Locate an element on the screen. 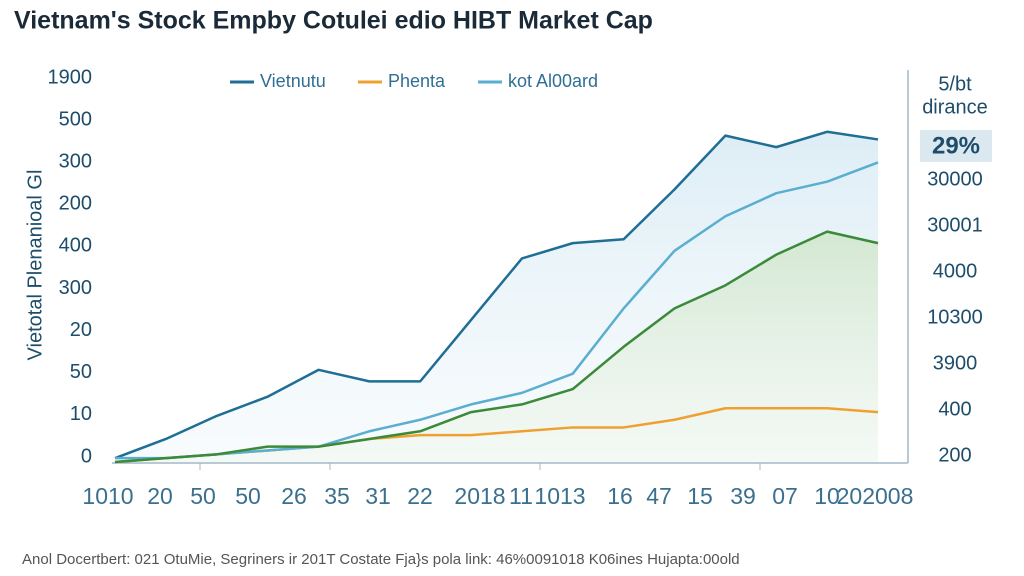 This screenshot has height=576, width=1024. x-tick-label: 202008 is located at coordinates (875, 496).